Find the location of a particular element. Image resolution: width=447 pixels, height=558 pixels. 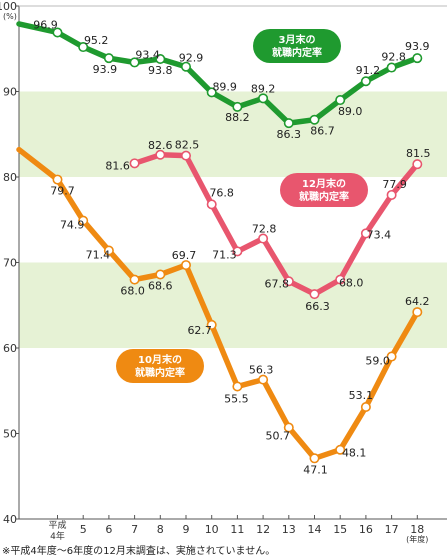

data-label: 92.8 is located at coordinates (393, 57).